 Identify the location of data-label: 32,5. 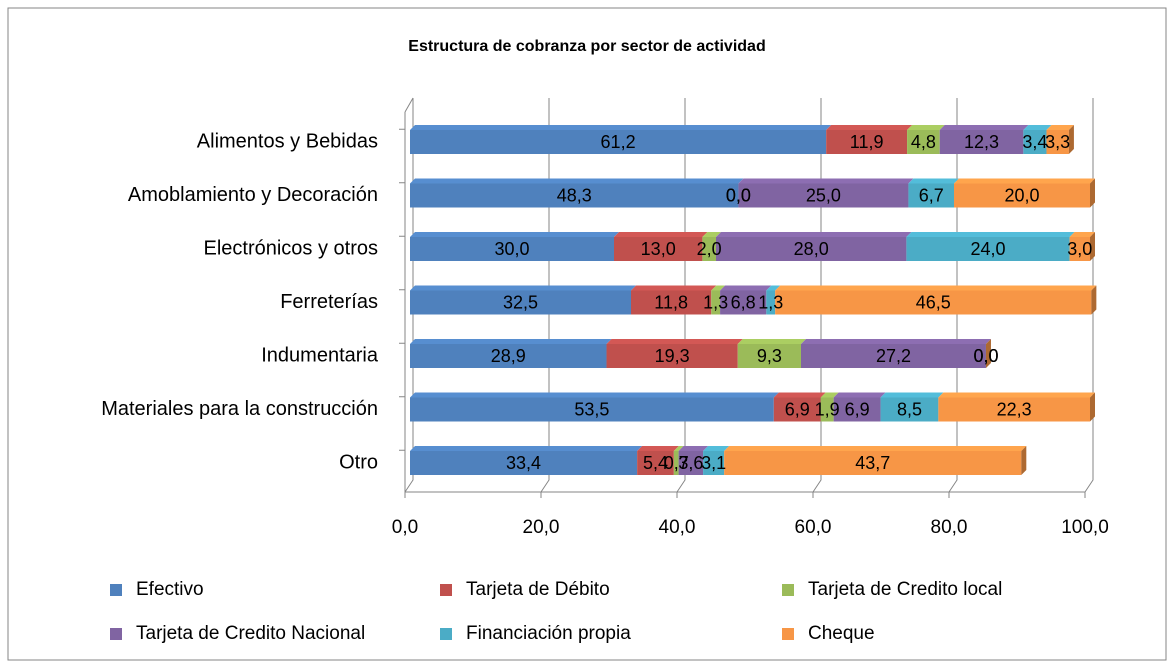
(520, 302).